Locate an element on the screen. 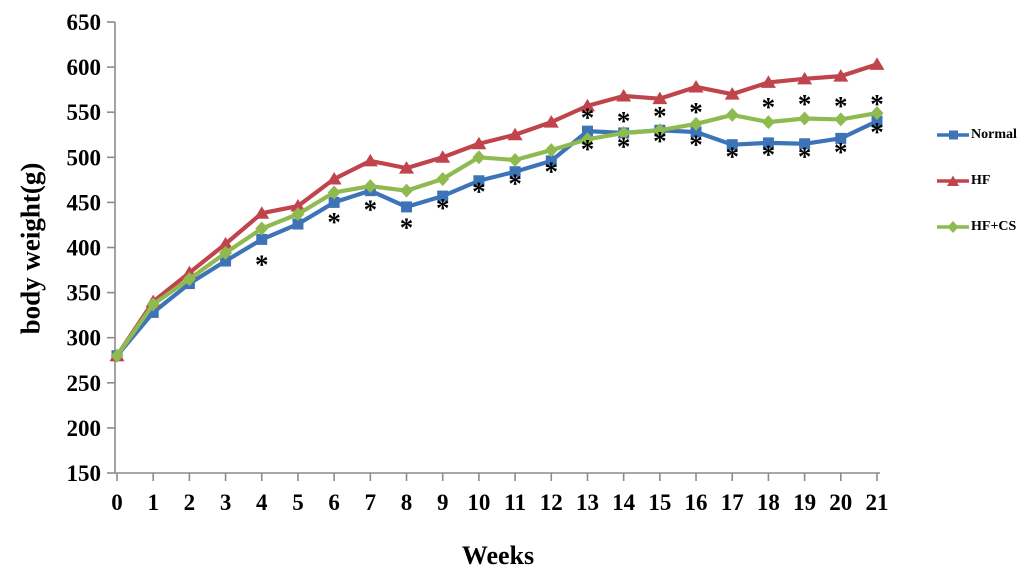 The image size is (1024, 583). y-axis-title: body weight(g) is located at coordinates (30, 248).